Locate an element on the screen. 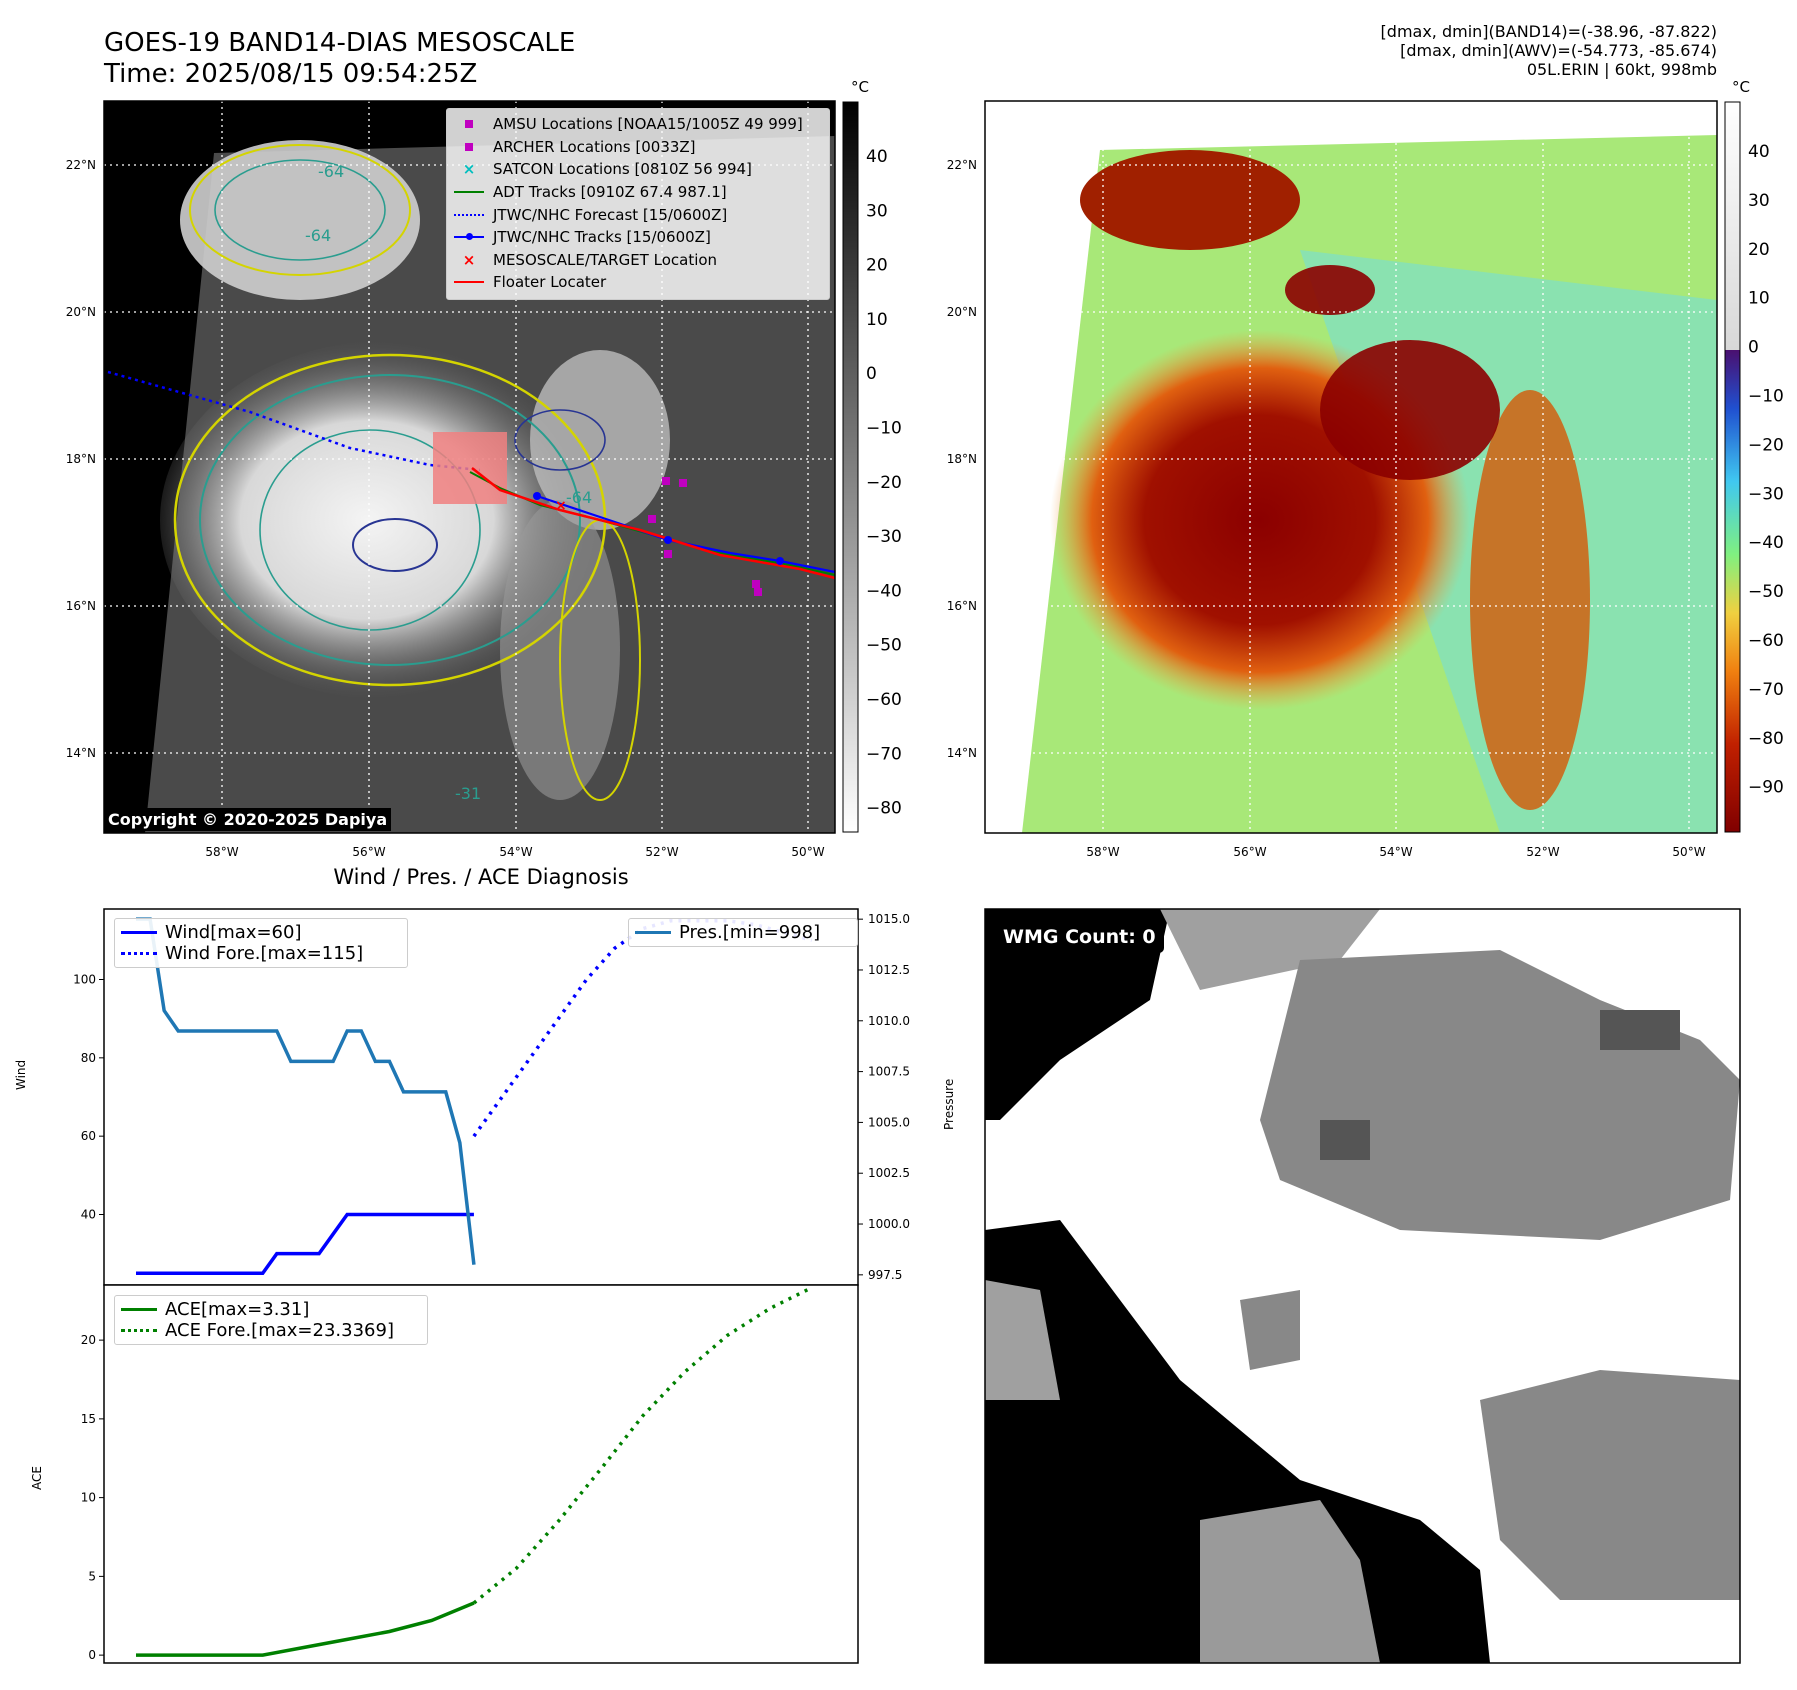  ir-lat-tick: 20°N is located at coordinates (81, 312).